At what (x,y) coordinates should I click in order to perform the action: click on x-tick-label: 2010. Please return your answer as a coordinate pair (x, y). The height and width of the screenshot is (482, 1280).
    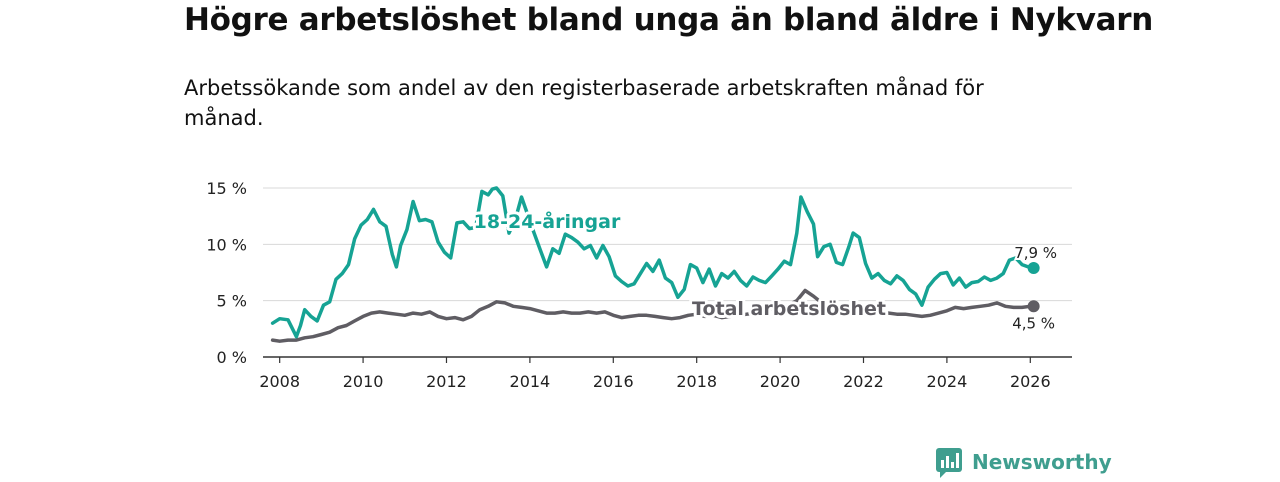
    Looking at the image, I should click on (363, 381).